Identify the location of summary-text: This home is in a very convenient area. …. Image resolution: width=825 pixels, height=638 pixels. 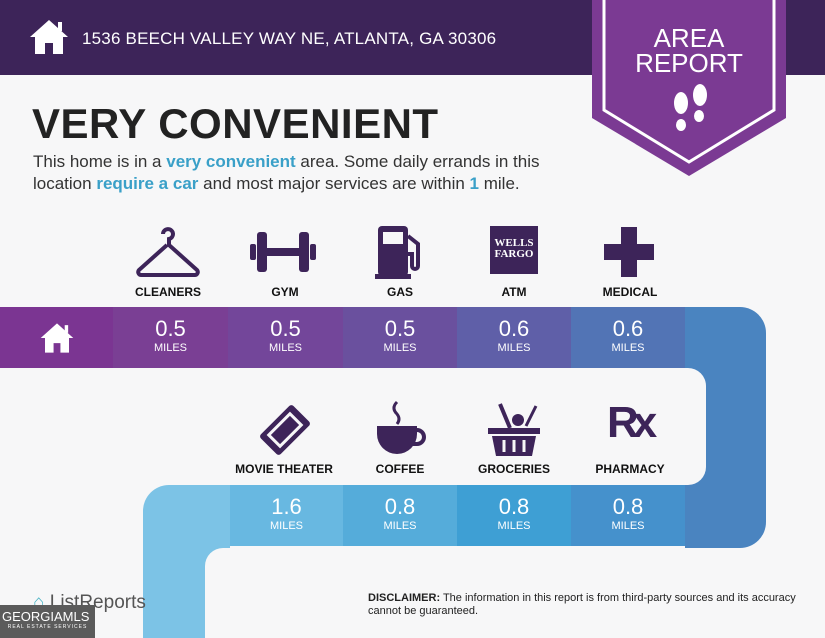
(286, 172).